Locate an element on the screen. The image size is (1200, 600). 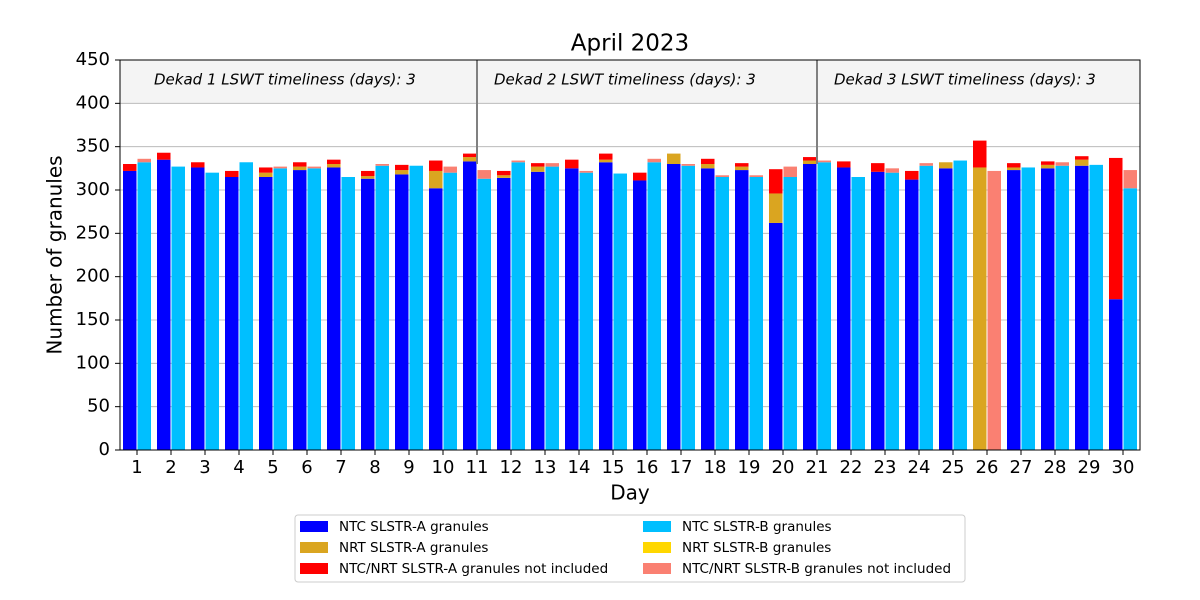
y-axis-label: Number of granules is located at coordinates (55, 254).